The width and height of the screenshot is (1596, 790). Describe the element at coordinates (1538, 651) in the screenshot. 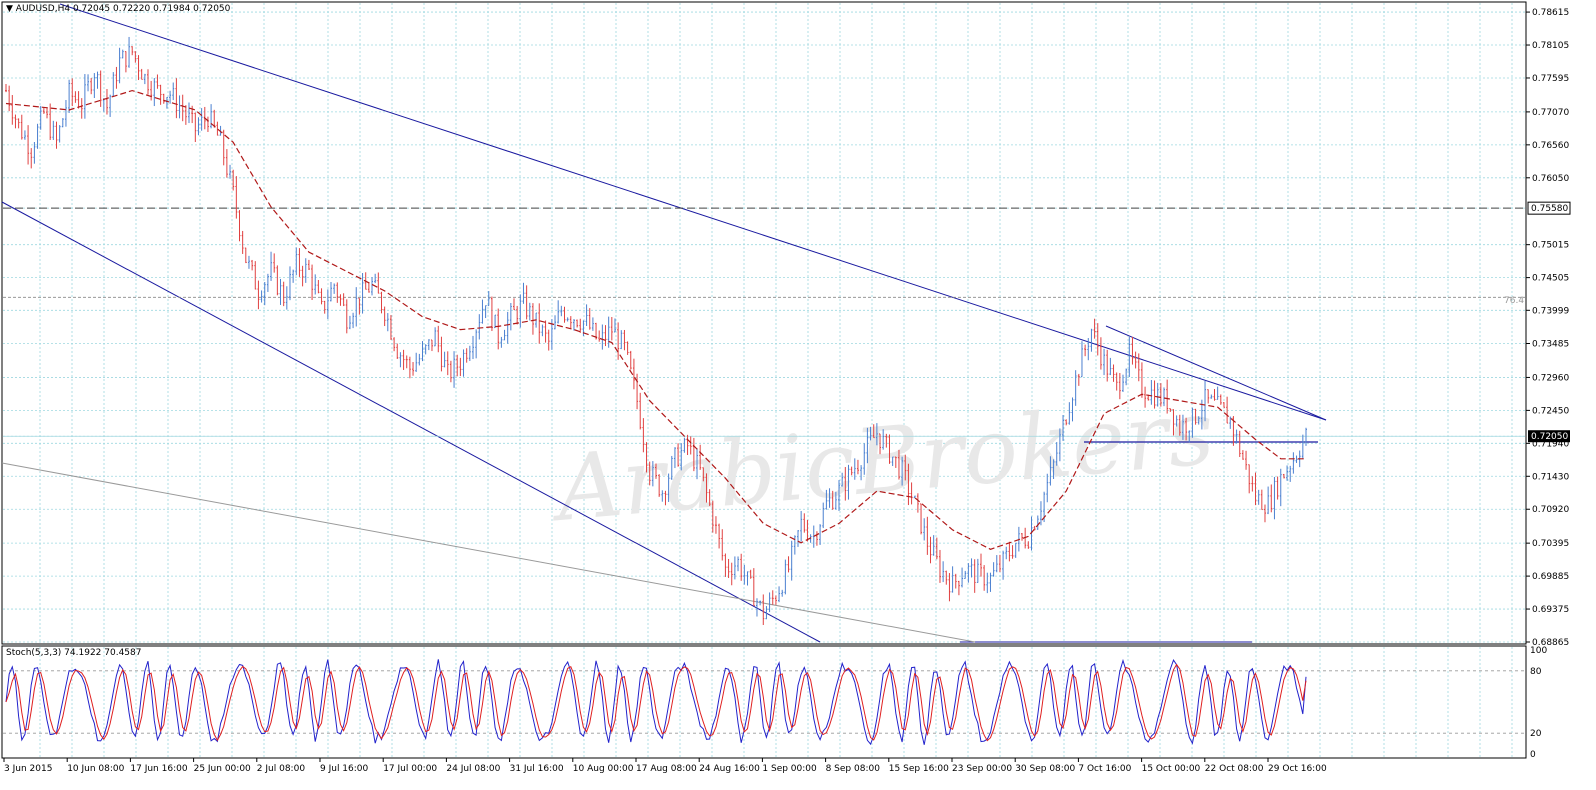

I see `stoch-tick-label: 100` at that location.